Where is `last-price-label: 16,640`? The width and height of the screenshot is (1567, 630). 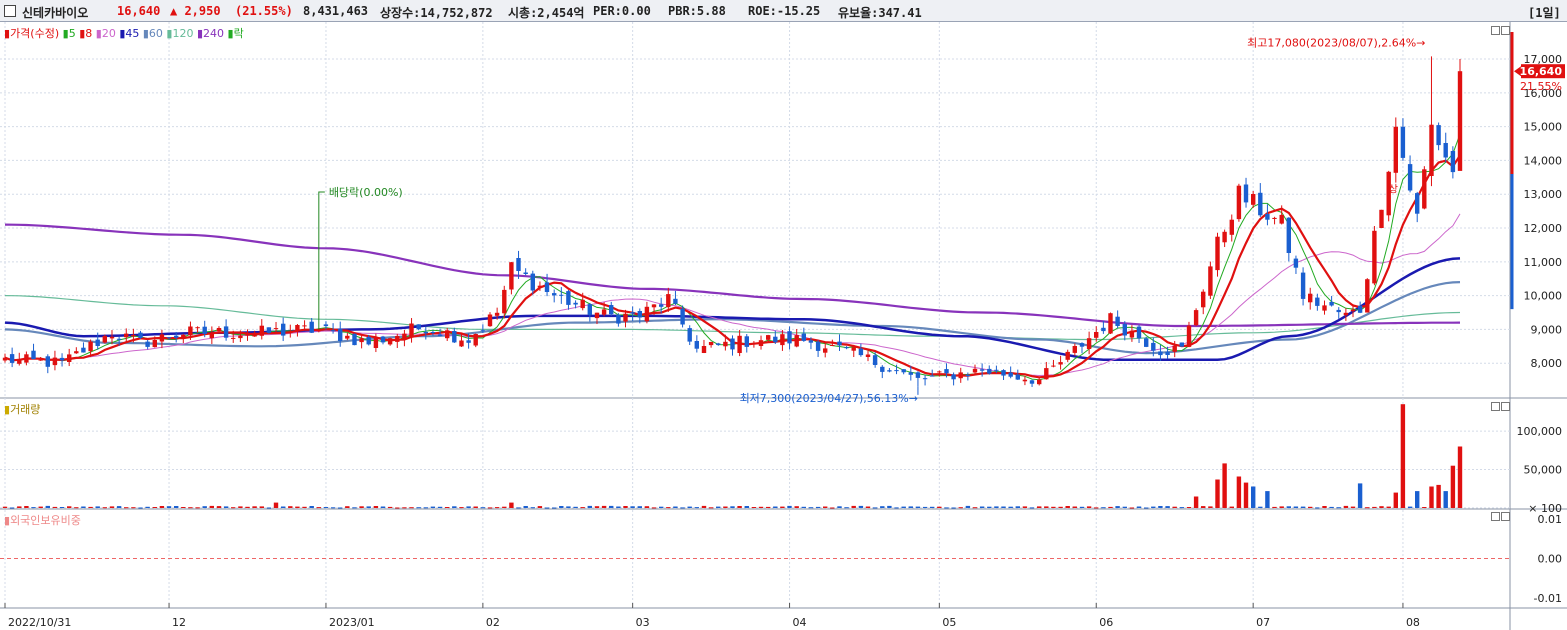 last-price-label: 16,640 is located at coordinates (1541, 71).